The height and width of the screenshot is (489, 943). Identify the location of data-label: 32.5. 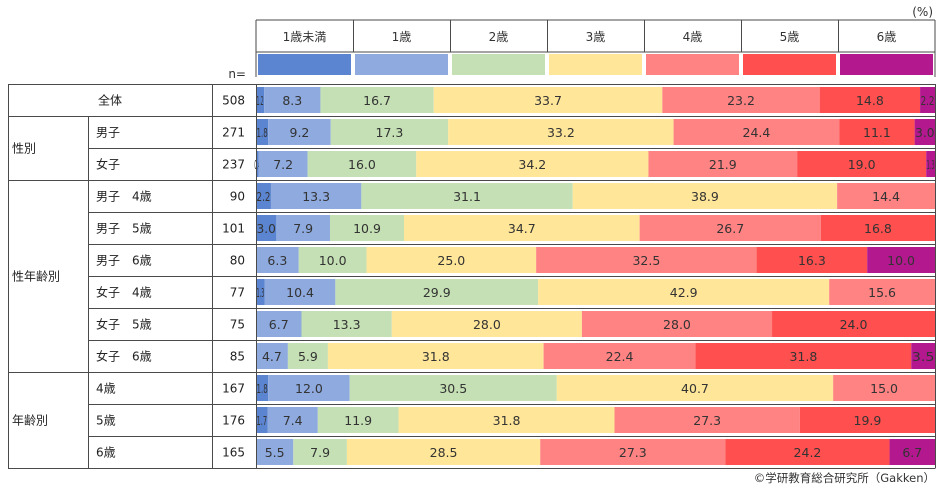
(646, 260).